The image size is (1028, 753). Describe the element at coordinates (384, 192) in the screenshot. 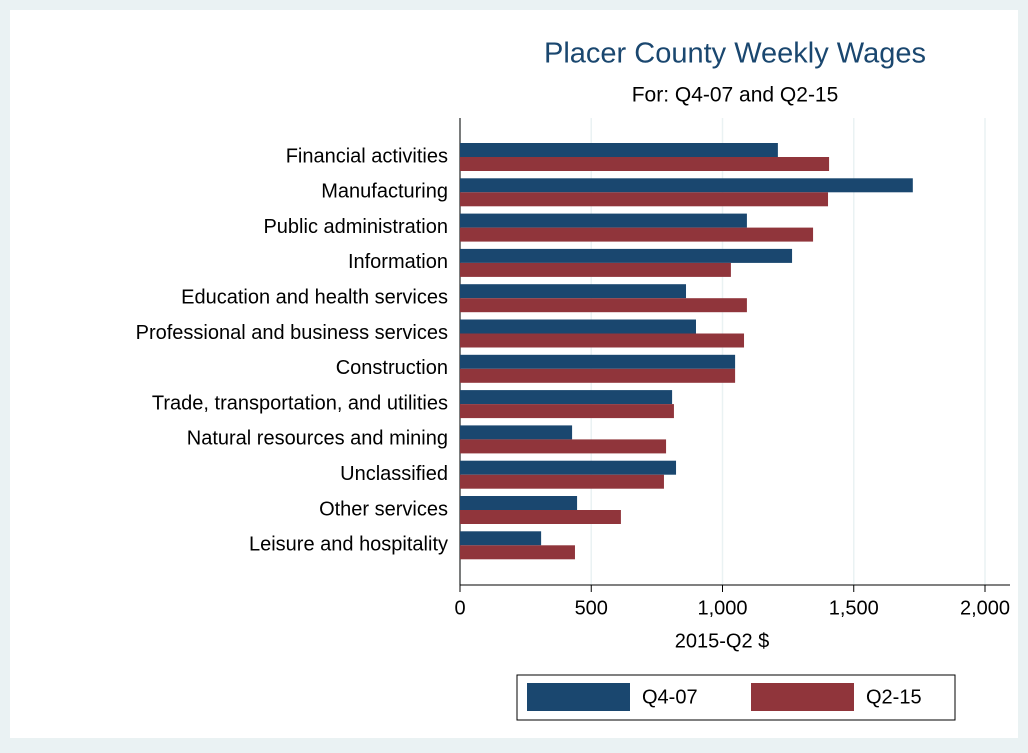

I see `y-tick-label: Manufacturing` at that location.